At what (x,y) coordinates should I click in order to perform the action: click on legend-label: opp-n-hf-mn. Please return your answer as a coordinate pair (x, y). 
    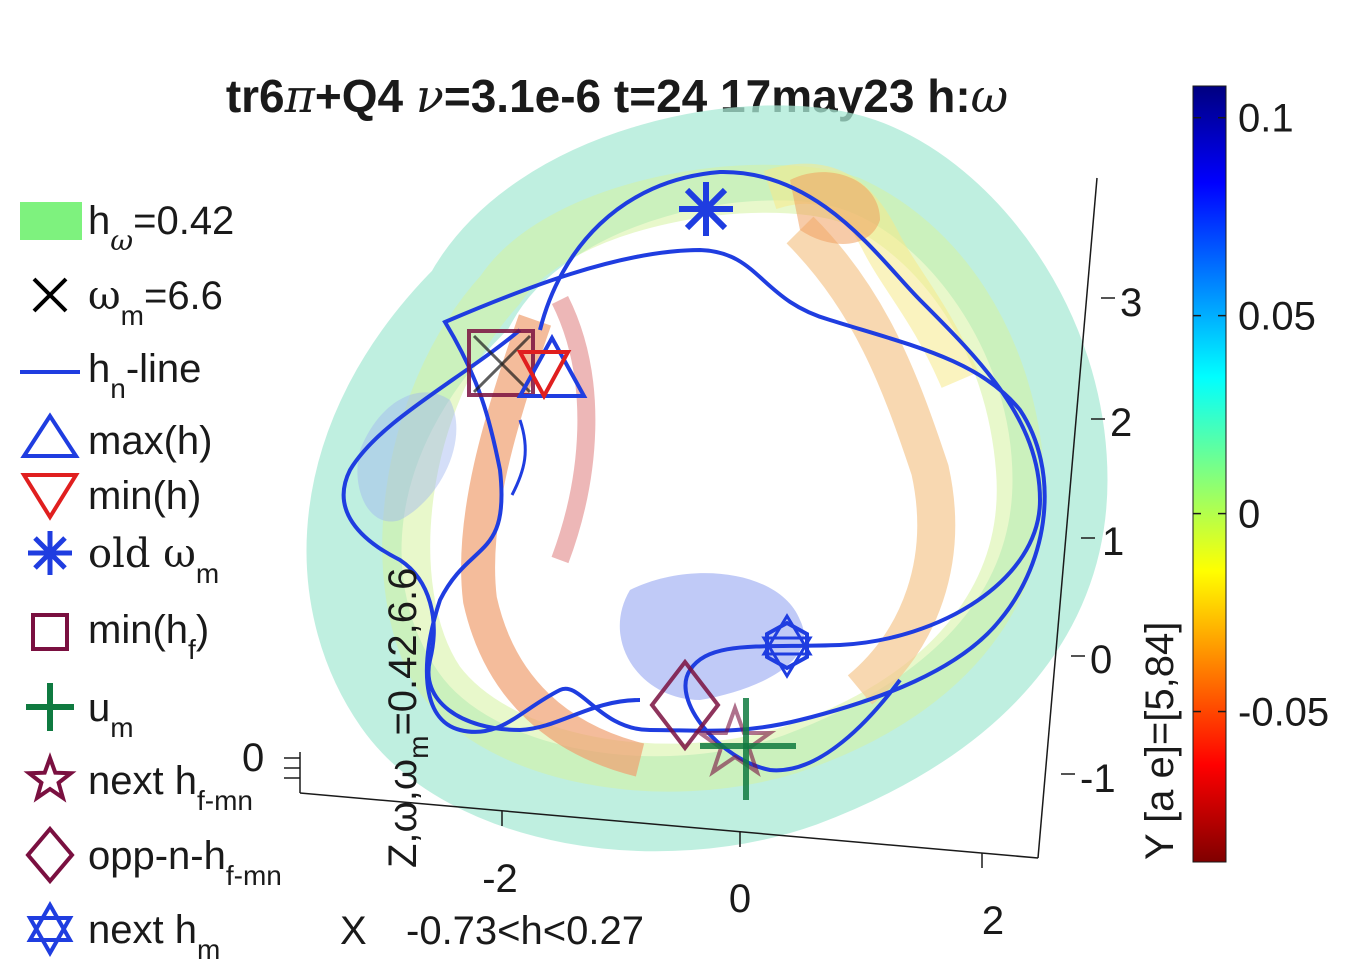
    Looking at the image, I should click on (185, 862).